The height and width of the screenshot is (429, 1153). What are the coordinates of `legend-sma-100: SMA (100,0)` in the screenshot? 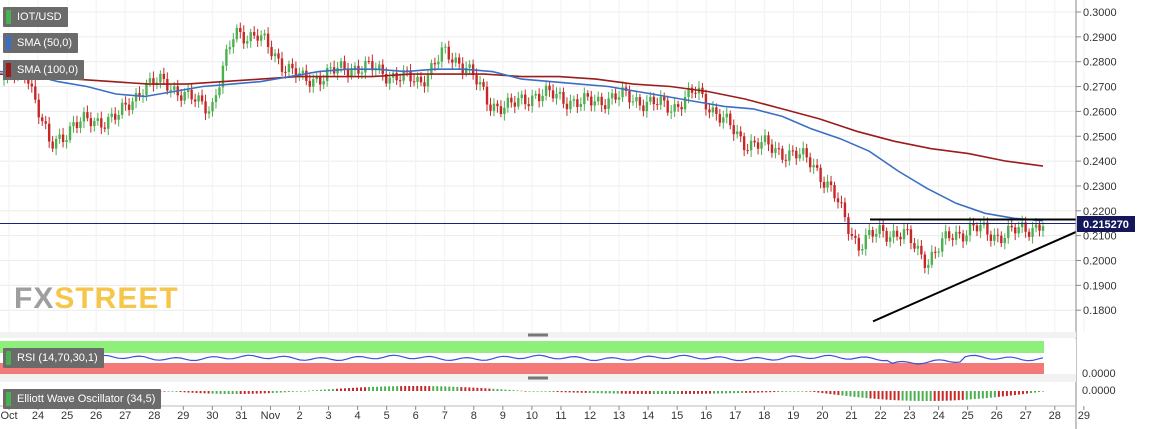 It's located at (44, 70).